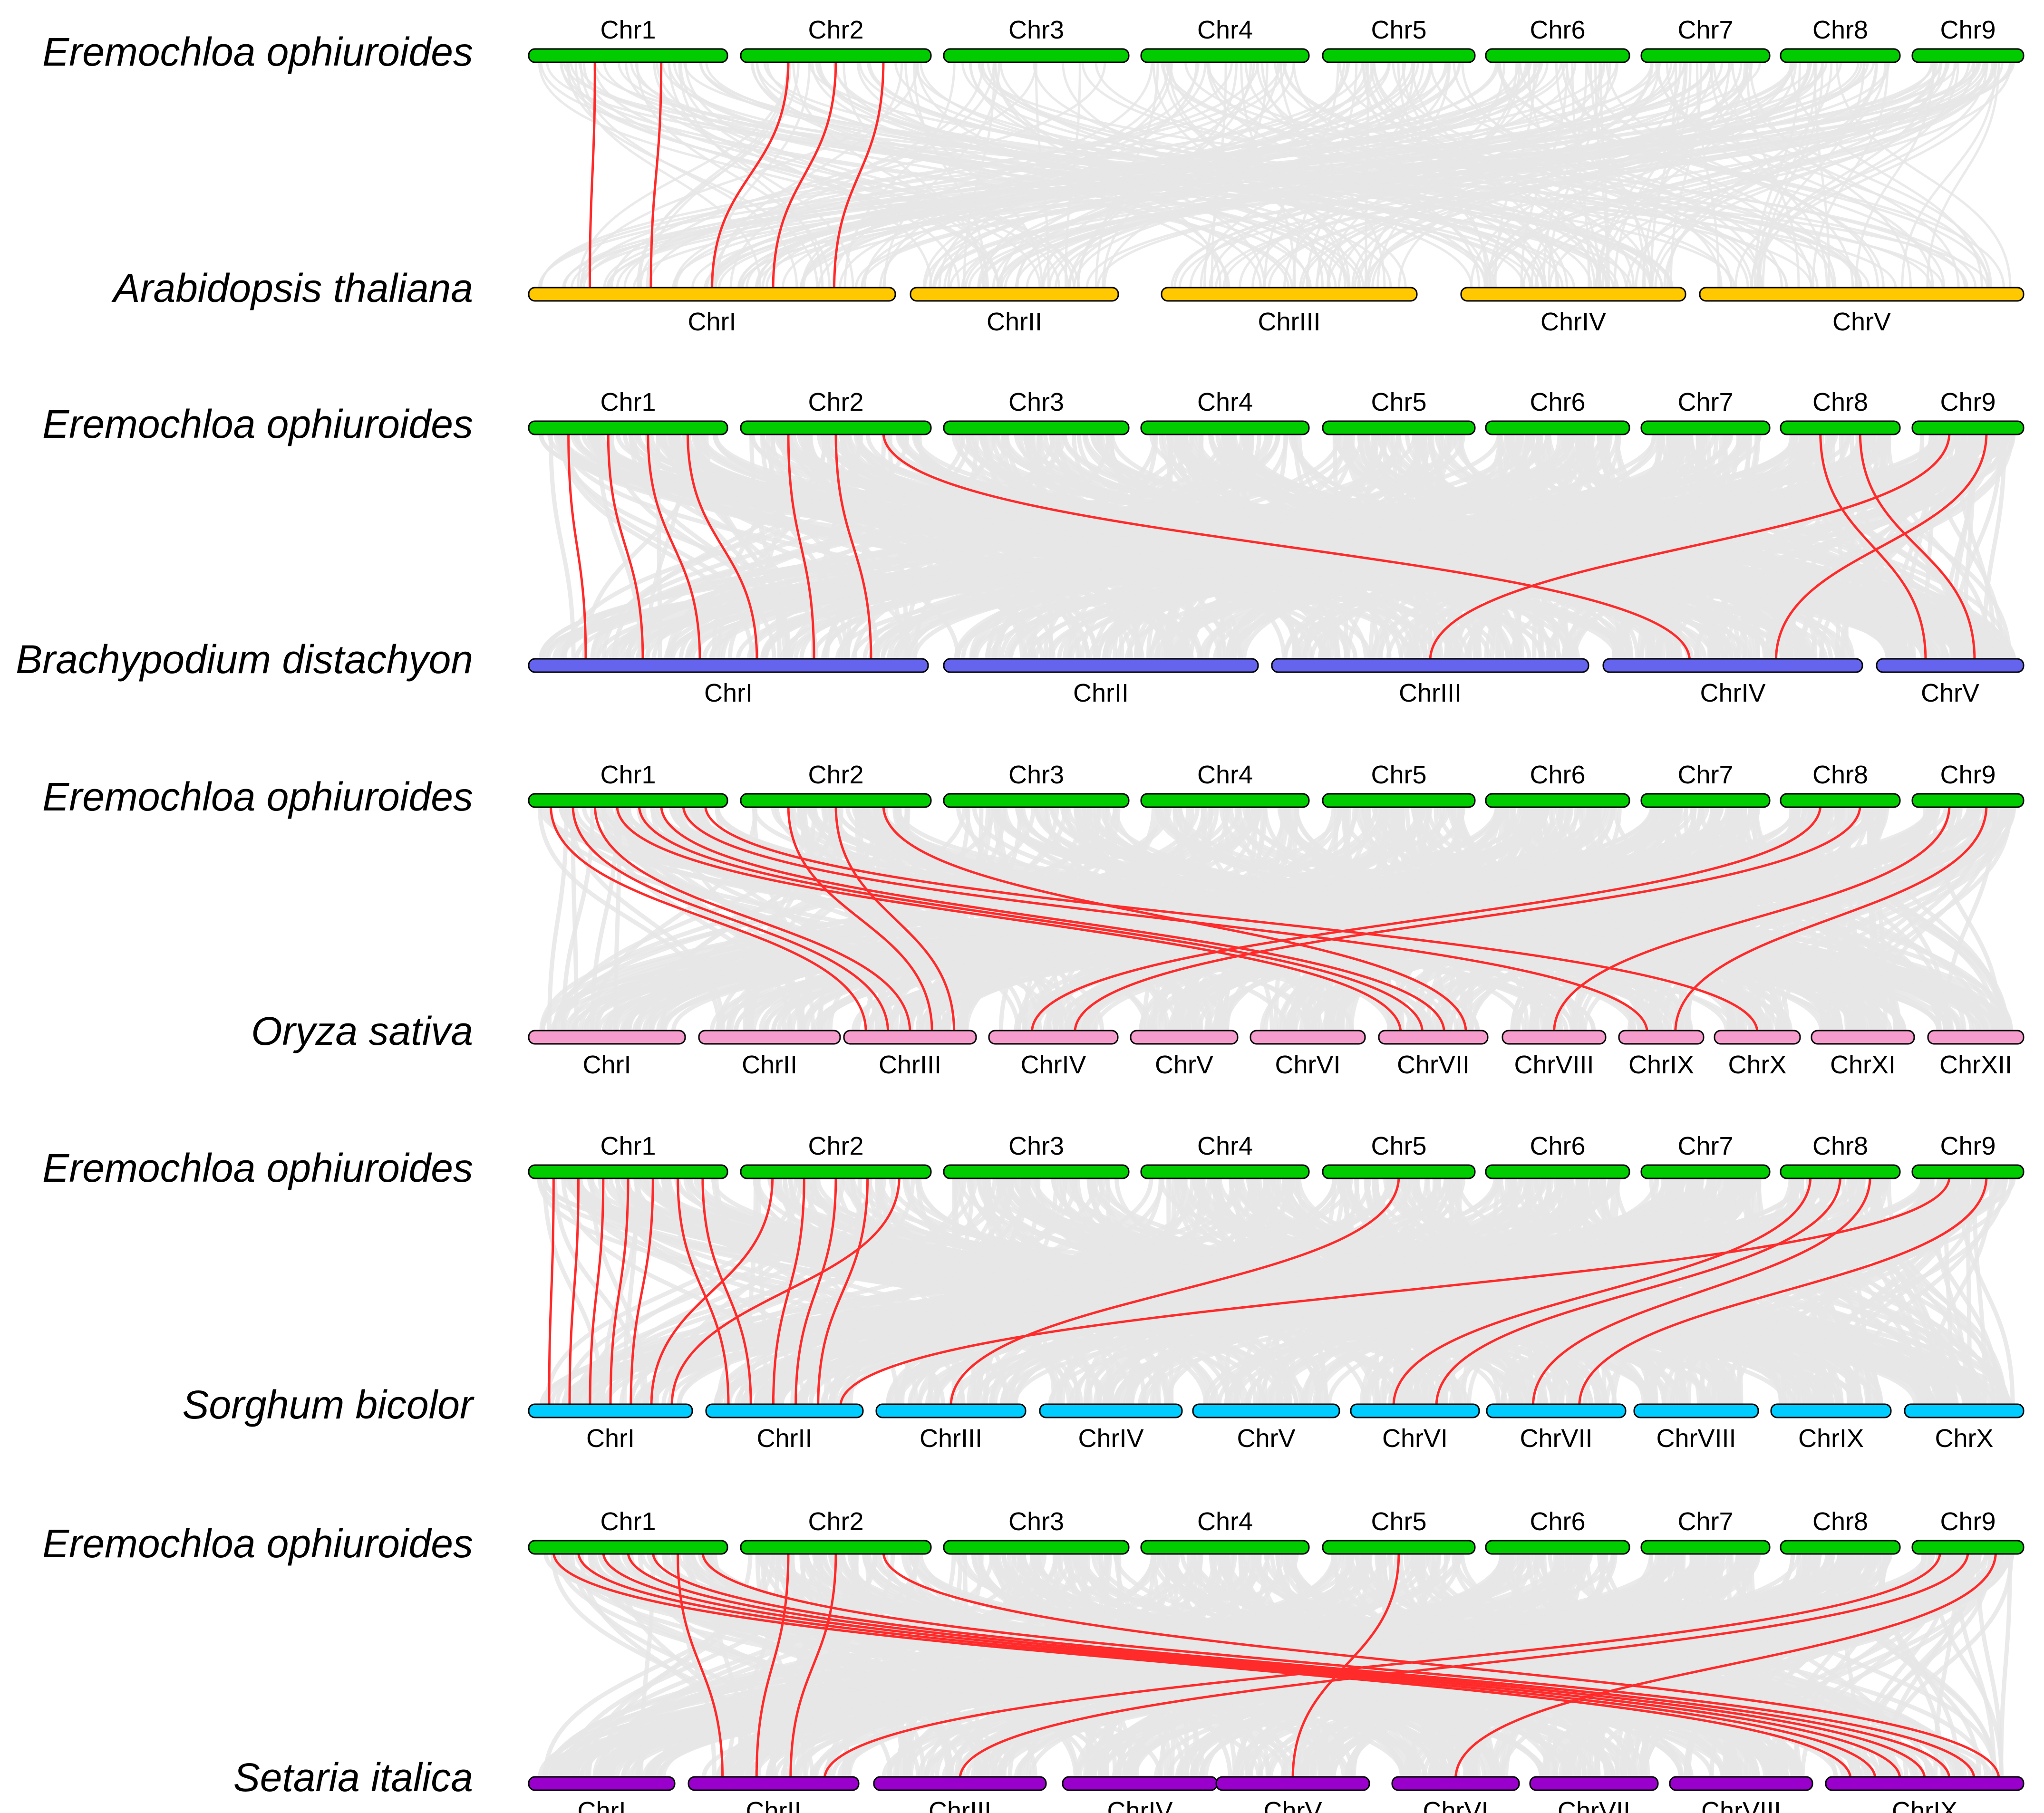 Image resolution: width=2044 pixels, height=1813 pixels. What do you see at coordinates (292, 288) in the screenshot?
I see `target-species-label: Arabidopsis thaliana` at bounding box center [292, 288].